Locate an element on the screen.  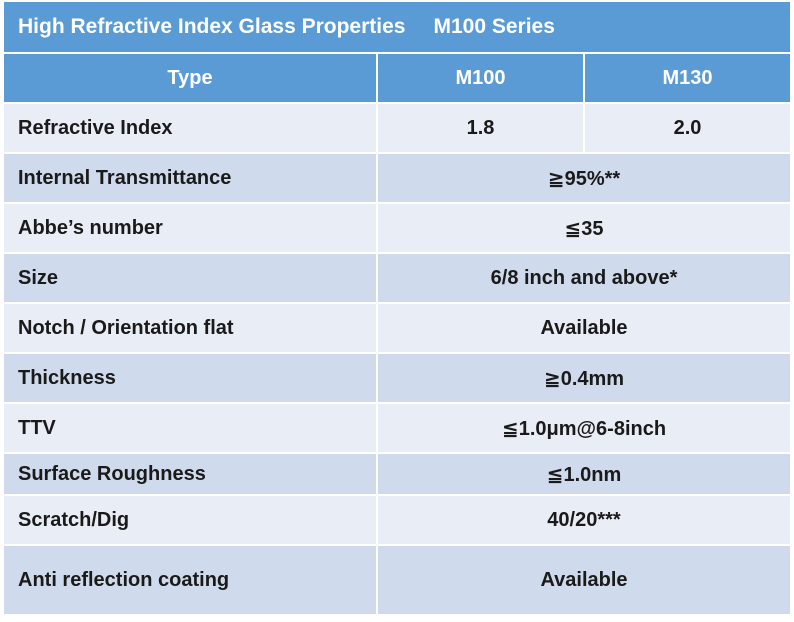
row-label: Notch / Orientation flat is located at coordinates (190, 328).